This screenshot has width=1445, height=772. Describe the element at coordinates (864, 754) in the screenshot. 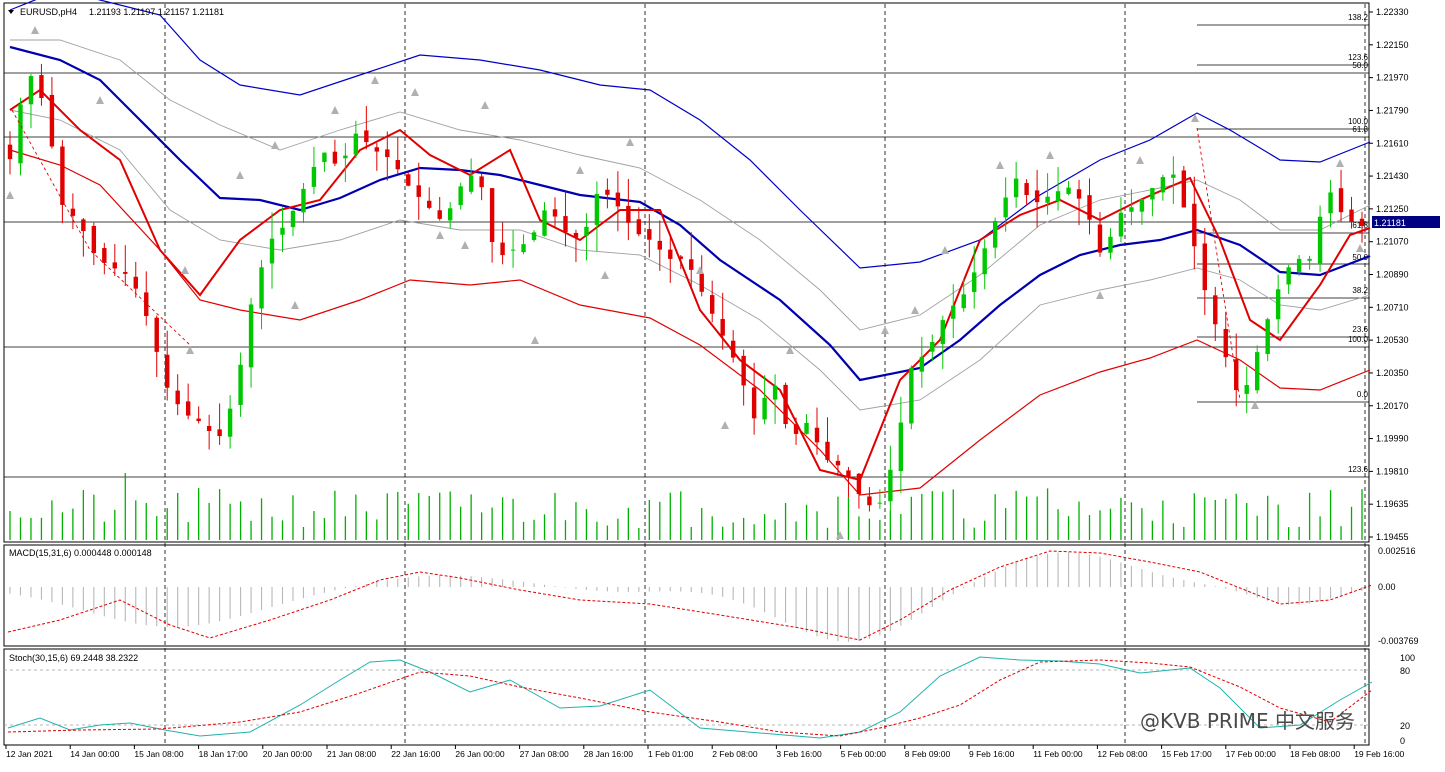

I see `time-tick-label: 5 Feb 00:00` at that location.